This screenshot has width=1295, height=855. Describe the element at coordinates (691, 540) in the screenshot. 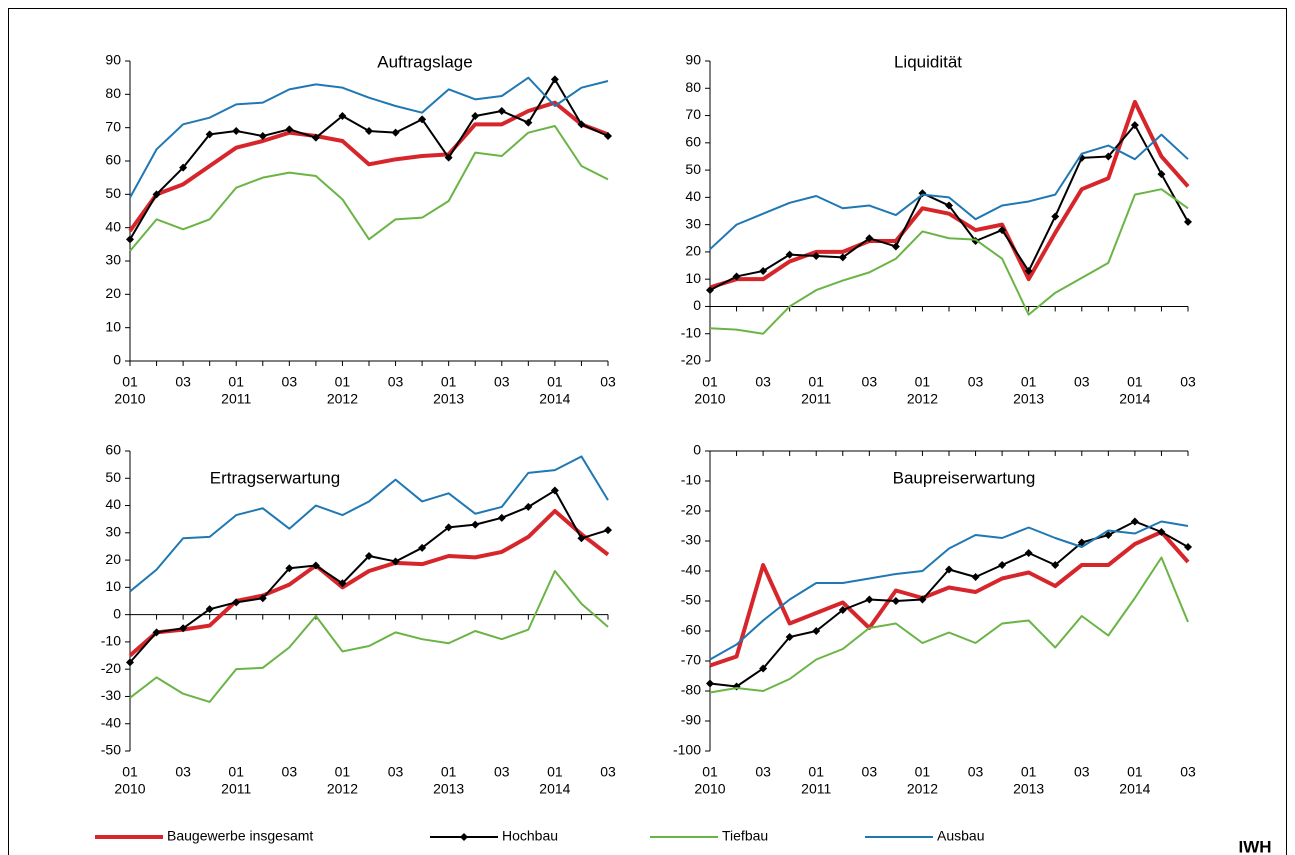

I see `y-tick-label: -30` at that location.